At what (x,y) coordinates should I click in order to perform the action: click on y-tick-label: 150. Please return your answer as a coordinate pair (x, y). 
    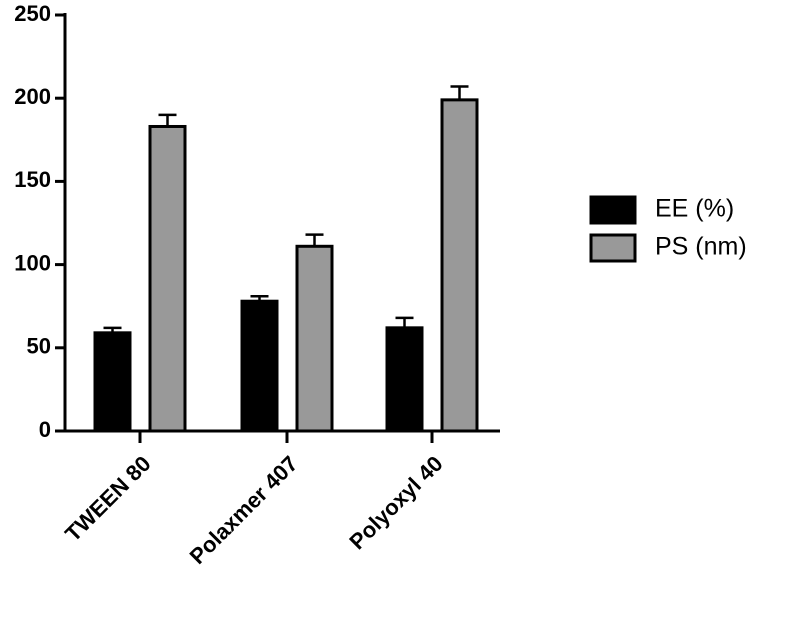
    Looking at the image, I should click on (32, 179).